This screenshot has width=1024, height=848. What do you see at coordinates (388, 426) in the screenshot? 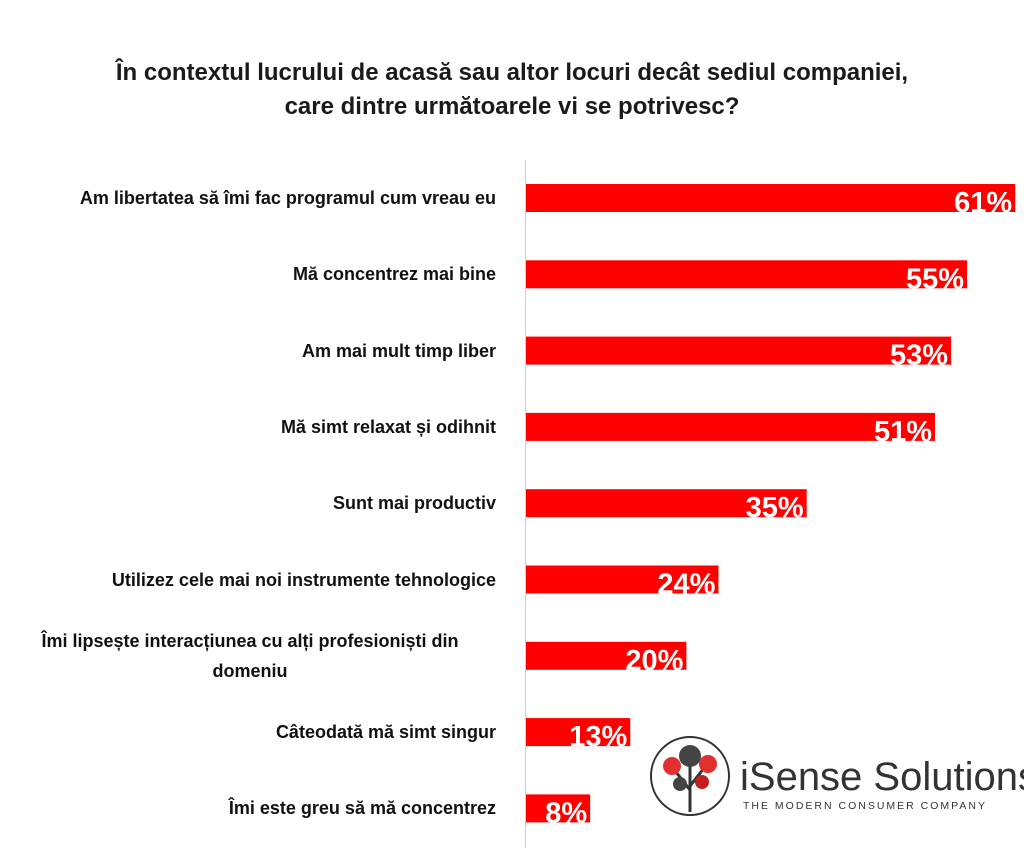
I see `category-label: Mă simt relaxat și odihnit` at bounding box center [388, 426].